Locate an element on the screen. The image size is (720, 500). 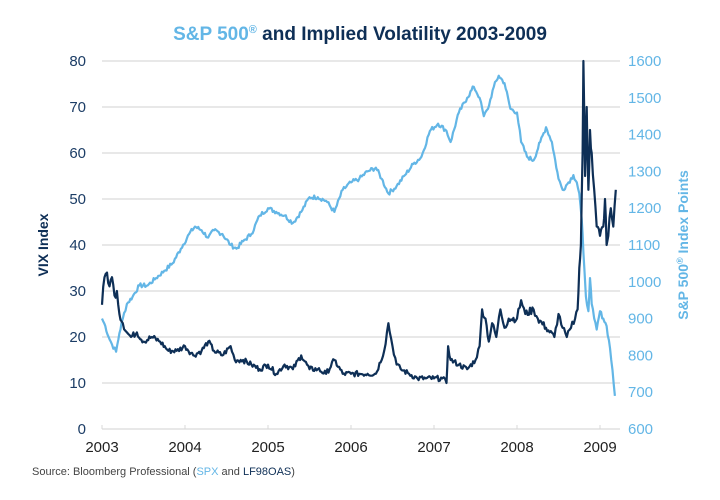
left-tick-label: 40 is located at coordinates (77, 245).